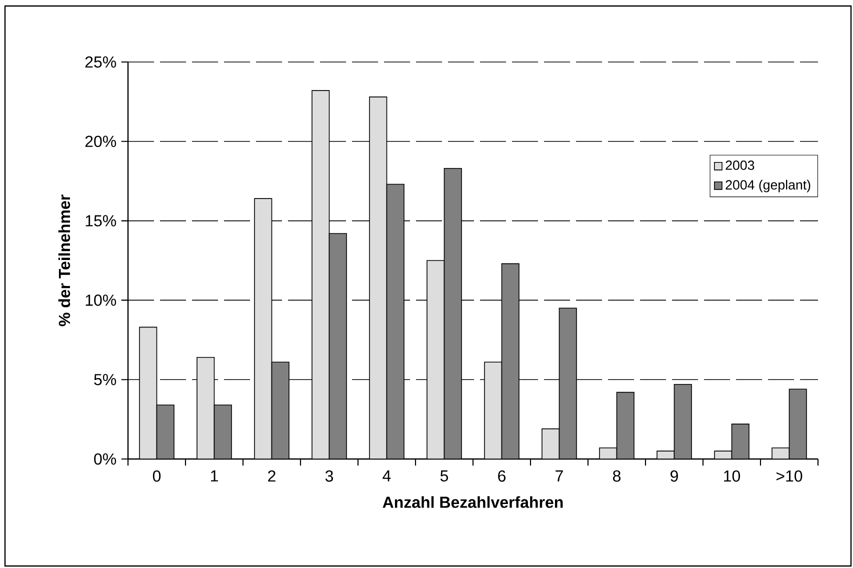 The width and height of the screenshot is (853, 568). What do you see at coordinates (100, 62) in the screenshot?
I see `y-tick-label: 25%` at bounding box center [100, 62].